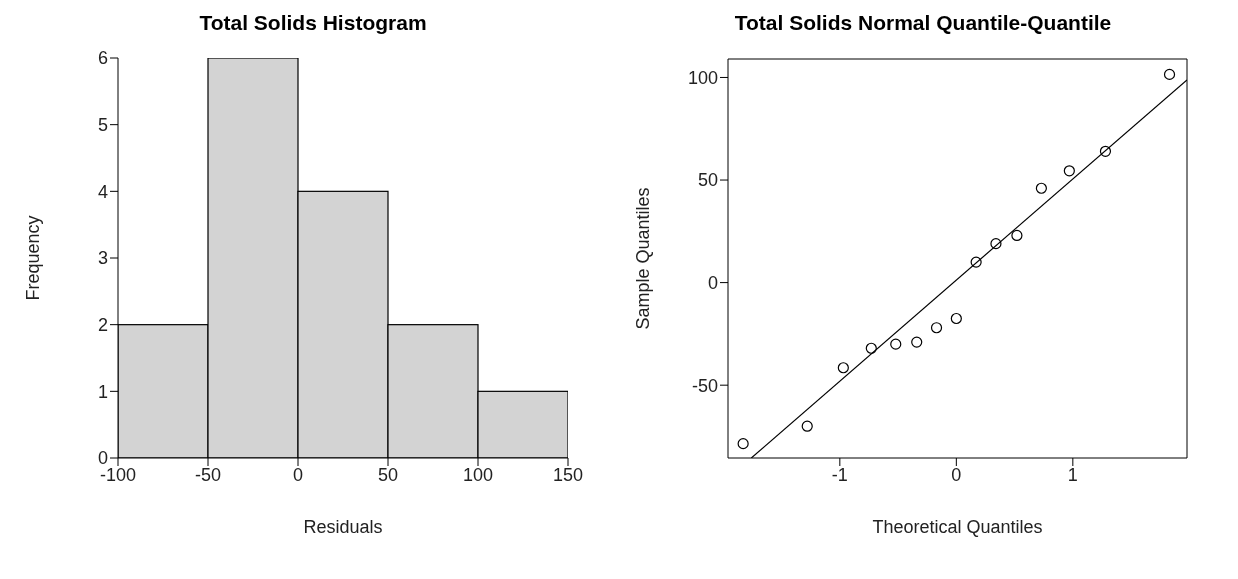 This screenshot has width=1238, height=579. What do you see at coordinates (102, 191) in the screenshot?
I see `y-tick-label: 4` at bounding box center [102, 191].